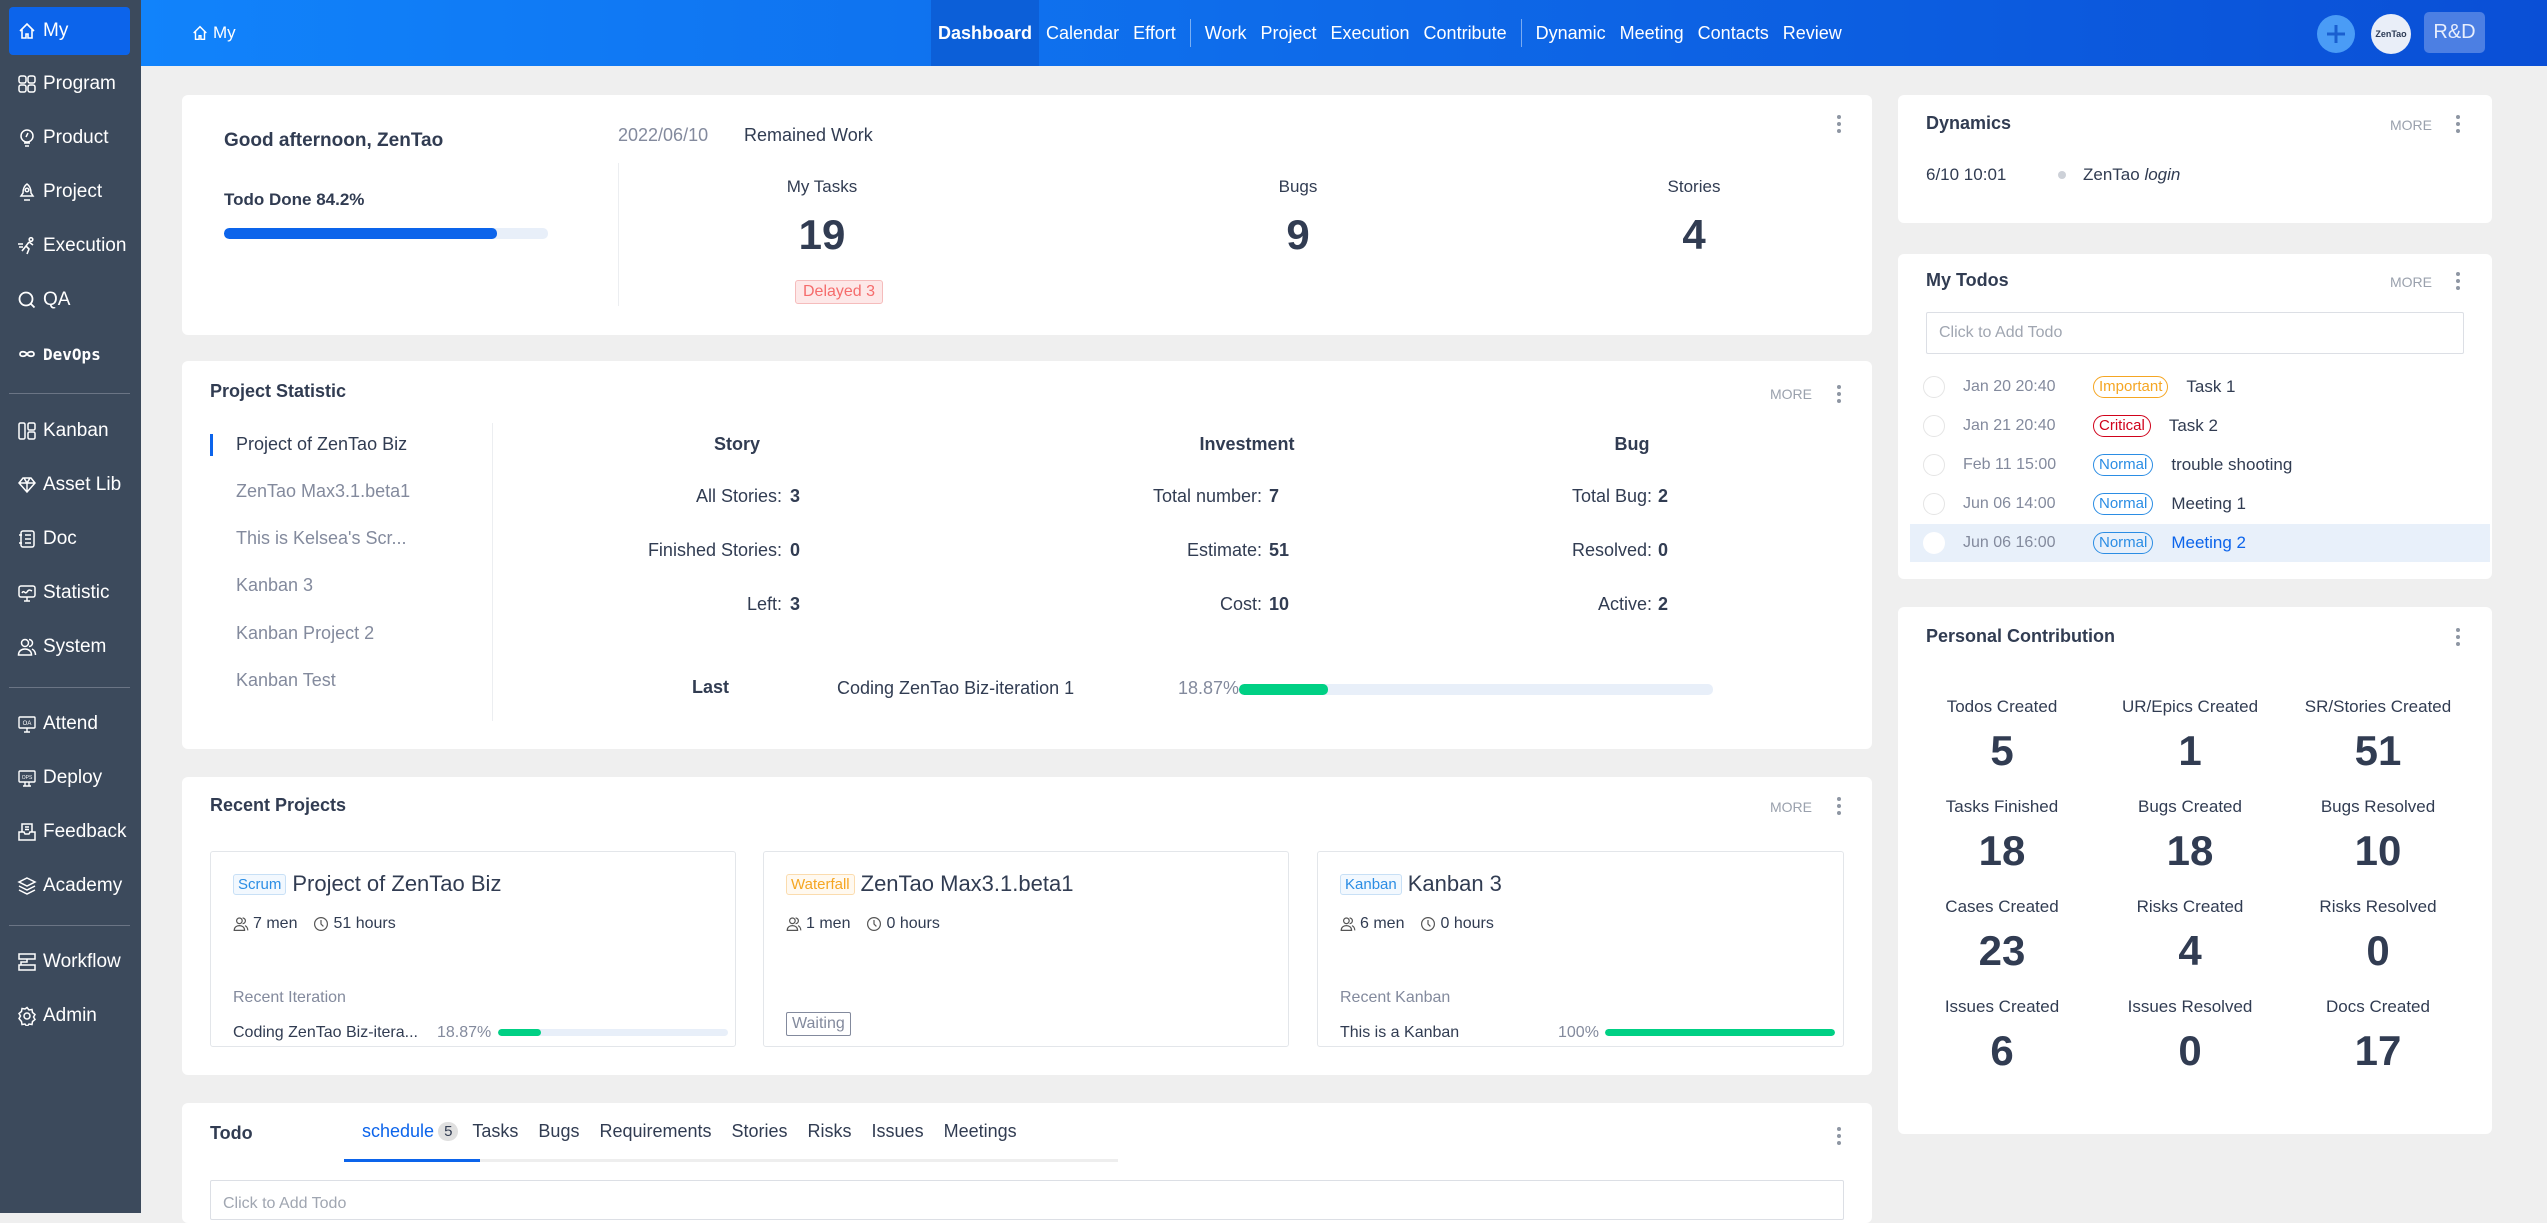 The width and height of the screenshot is (2547, 1223). What do you see at coordinates (1298, 218) in the screenshot?
I see `stat-bugs: Bugs 9` at bounding box center [1298, 218].